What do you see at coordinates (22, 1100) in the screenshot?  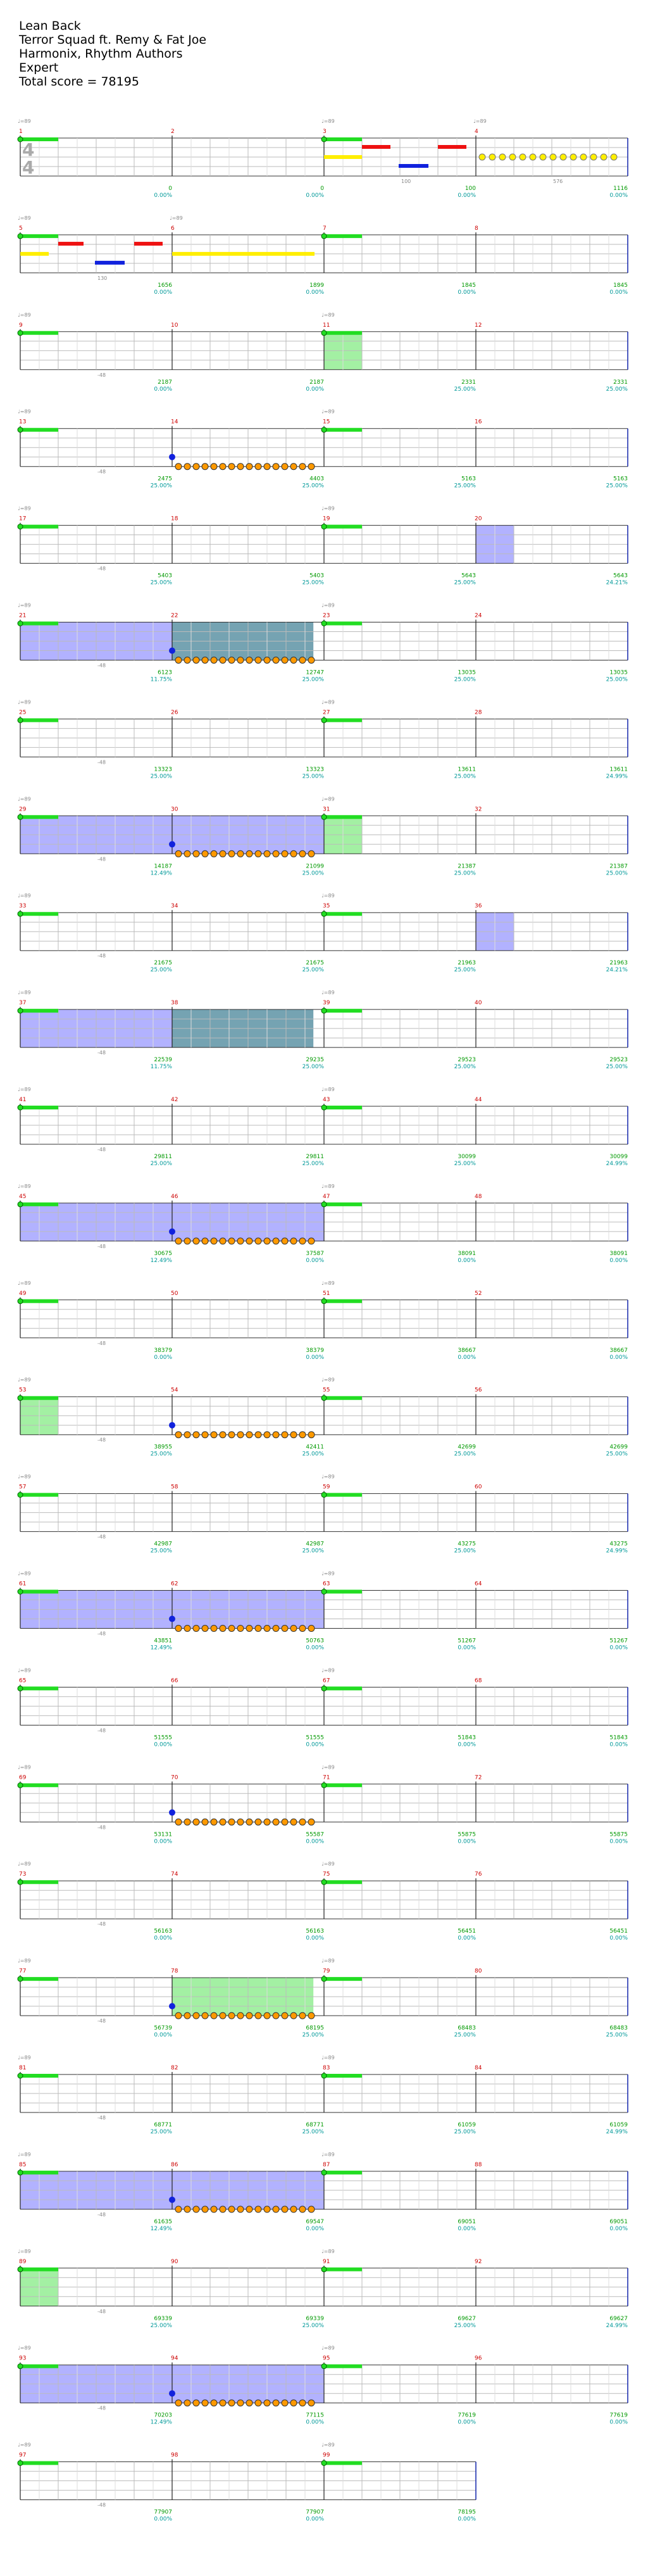 I see `bar-number: 41` at bounding box center [22, 1100].